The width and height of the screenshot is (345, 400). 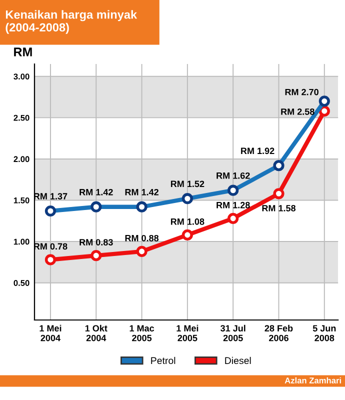 I want to click on data-label: RM 0.88, so click(x=142, y=238).